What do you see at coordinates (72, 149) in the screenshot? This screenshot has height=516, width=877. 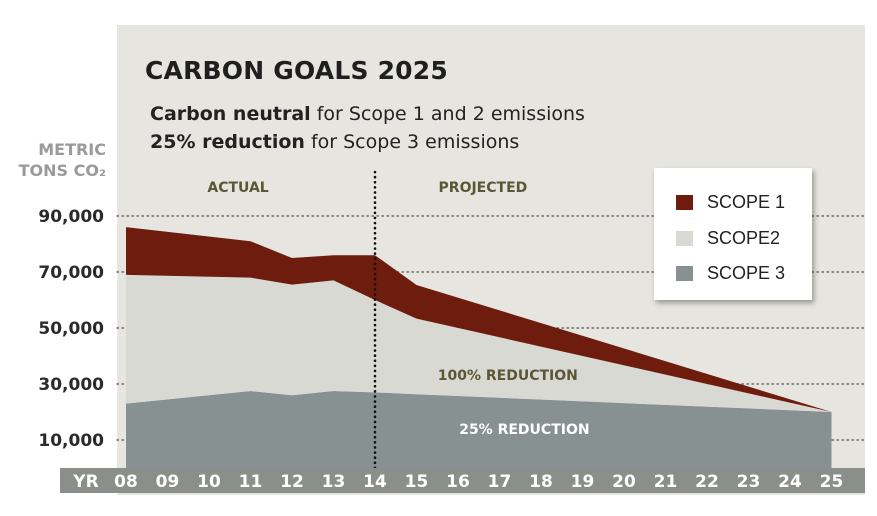 I see `y-axis-label-line-1: METRIC` at bounding box center [72, 149].